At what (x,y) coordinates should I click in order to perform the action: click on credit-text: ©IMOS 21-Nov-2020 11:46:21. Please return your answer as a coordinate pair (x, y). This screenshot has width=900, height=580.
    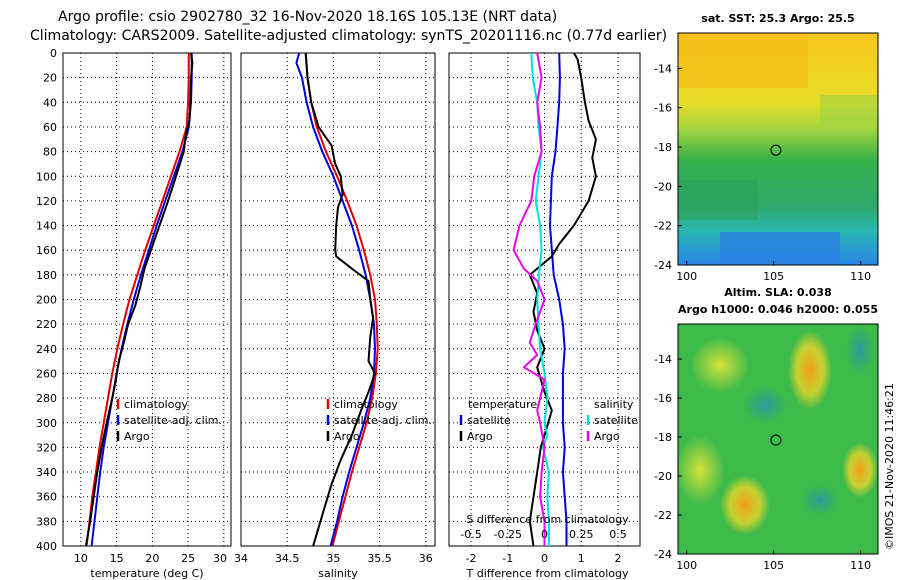
    Looking at the image, I should click on (889, 466).